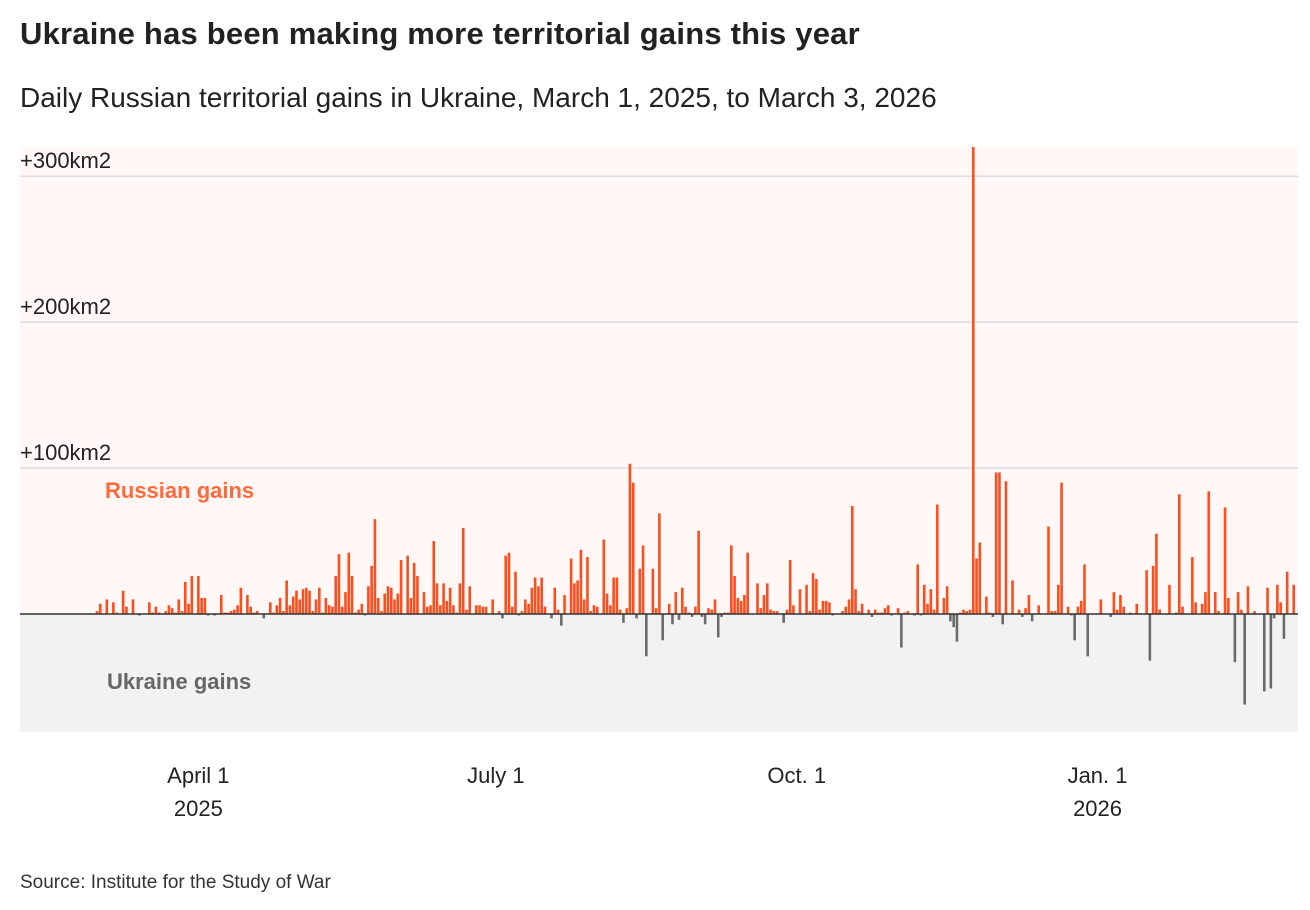 This screenshot has width=1310, height=910. I want to click on y-axis: +100km2 +200km2 +300km2, so click(65, 306).